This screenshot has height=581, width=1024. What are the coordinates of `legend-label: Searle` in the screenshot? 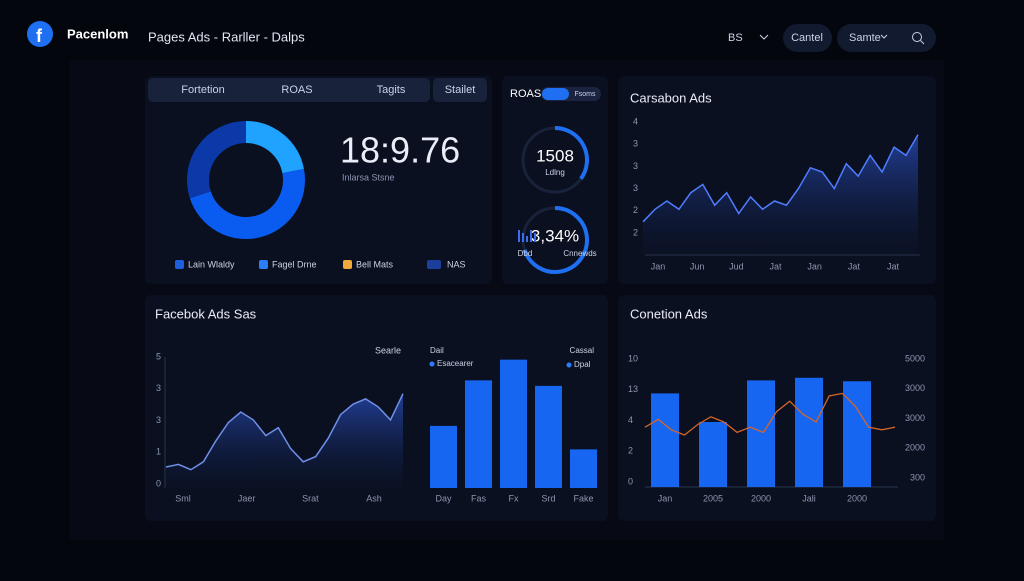 It's located at (388, 350).